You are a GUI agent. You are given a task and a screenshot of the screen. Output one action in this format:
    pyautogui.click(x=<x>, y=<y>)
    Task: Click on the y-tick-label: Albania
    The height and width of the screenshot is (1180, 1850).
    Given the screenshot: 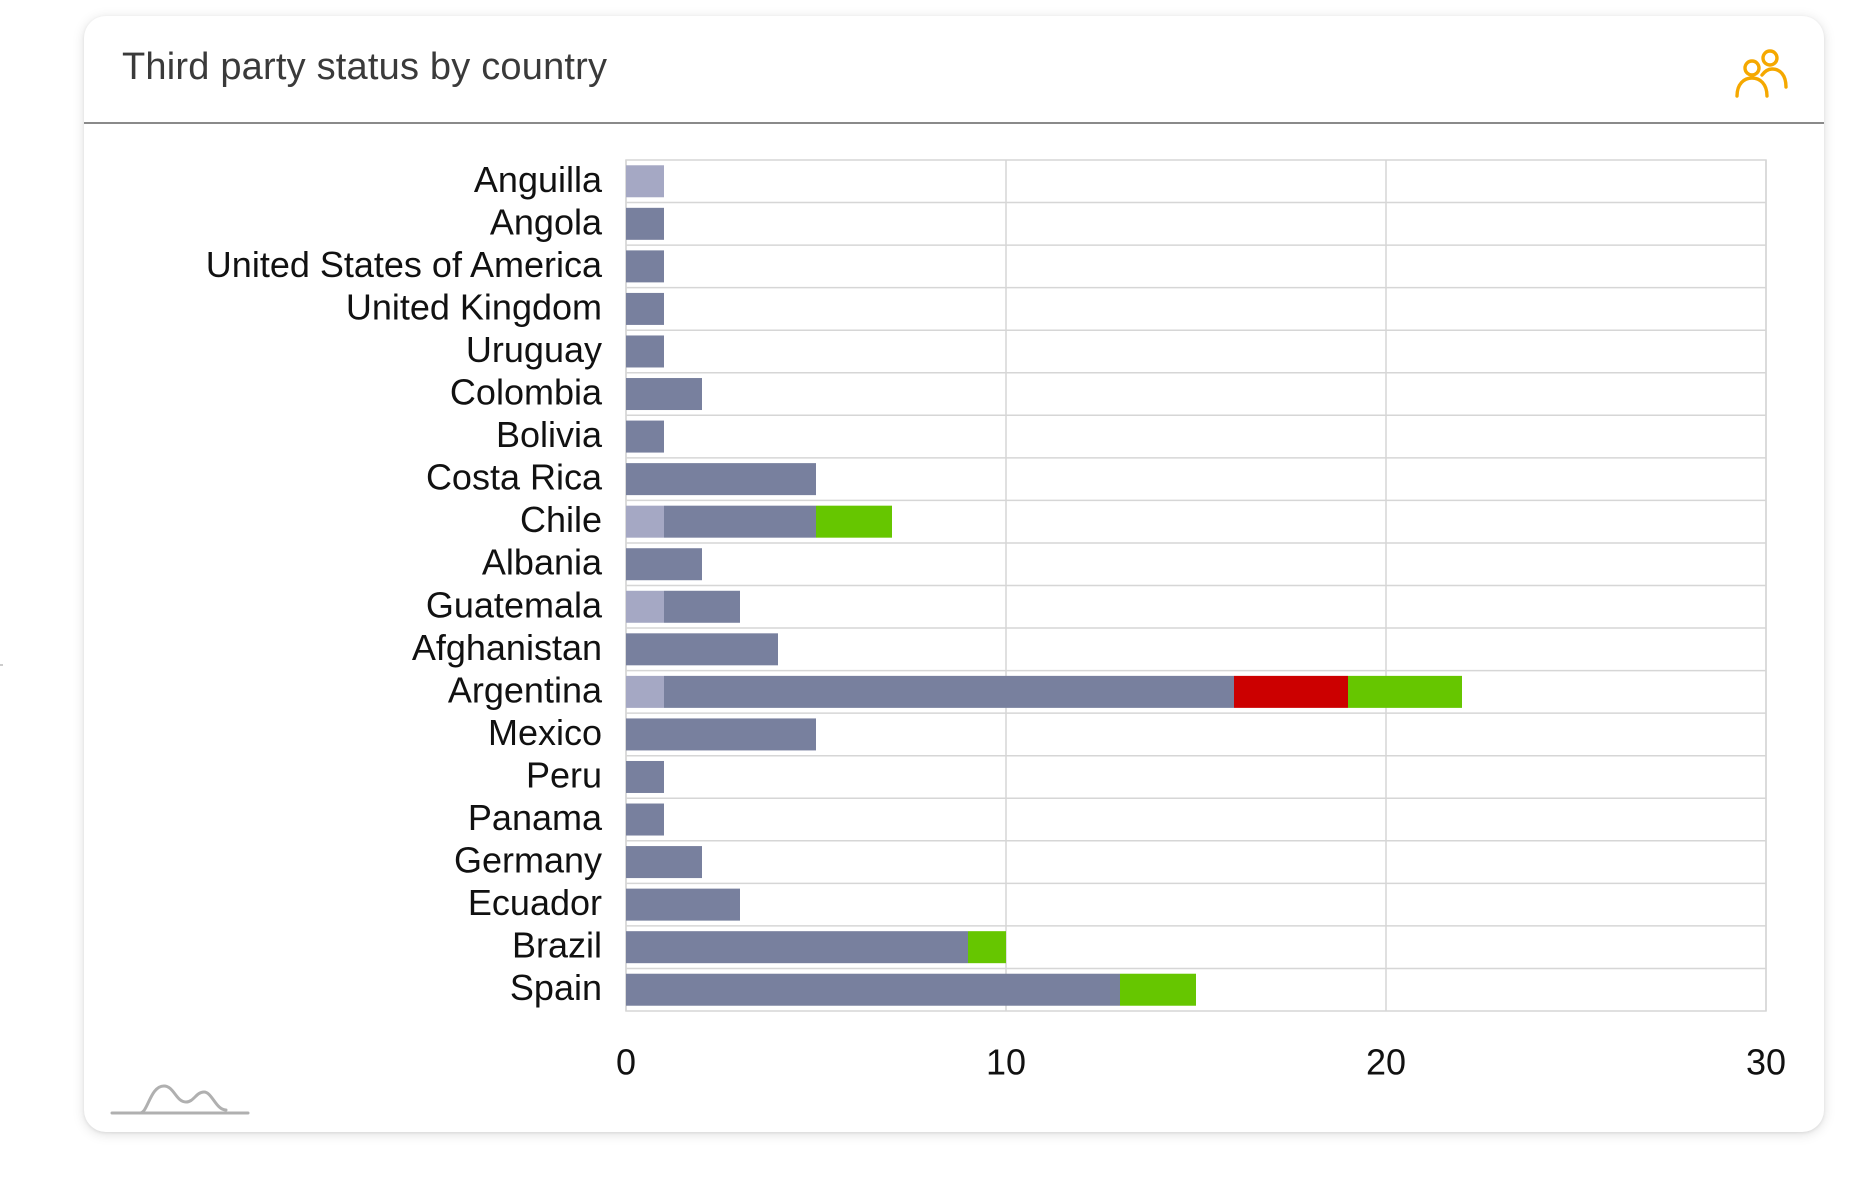 What is the action you would take?
    pyautogui.click(x=542, y=562)
    